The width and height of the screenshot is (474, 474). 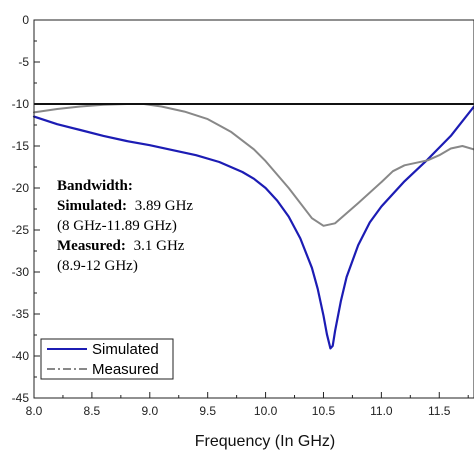 What do you see at coordinates (34, 411) in the screenshot?
I see `x-tick-label: 8.0` at bounding box center [34, 411].